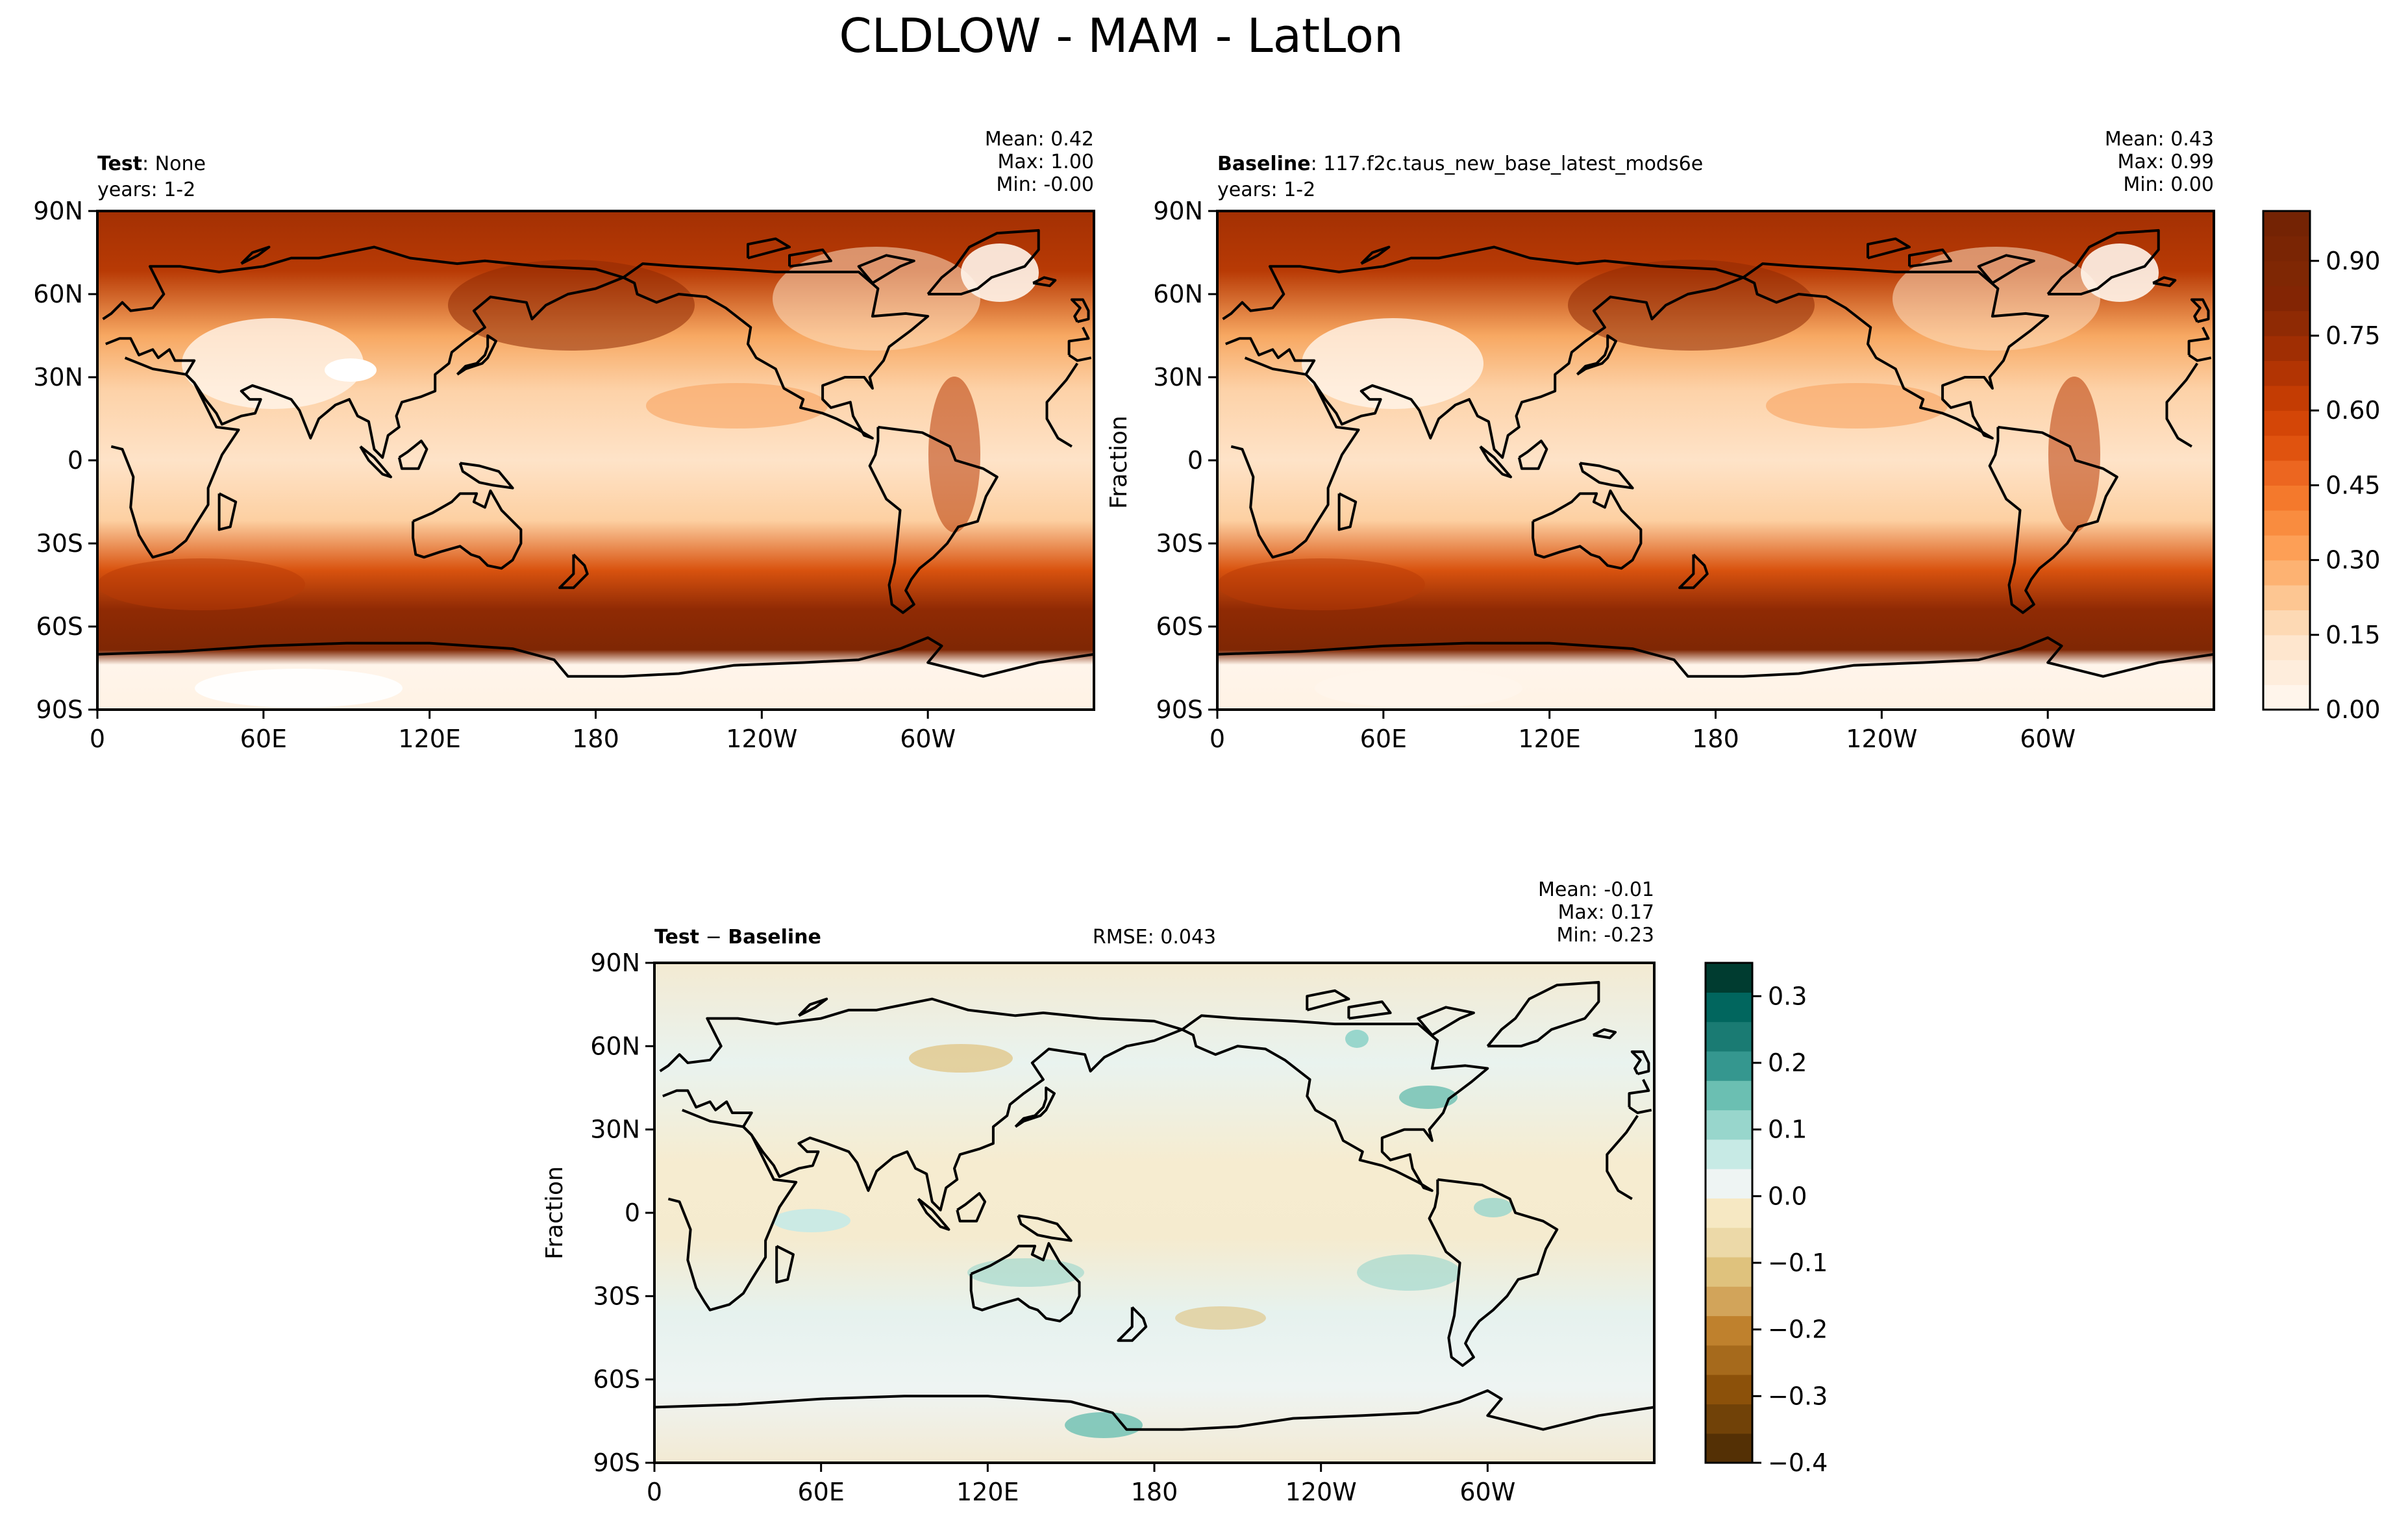 The image size is (2408, 1529). I want to click on colorbar-tick-label: −0.4, so click(1798, 1462).